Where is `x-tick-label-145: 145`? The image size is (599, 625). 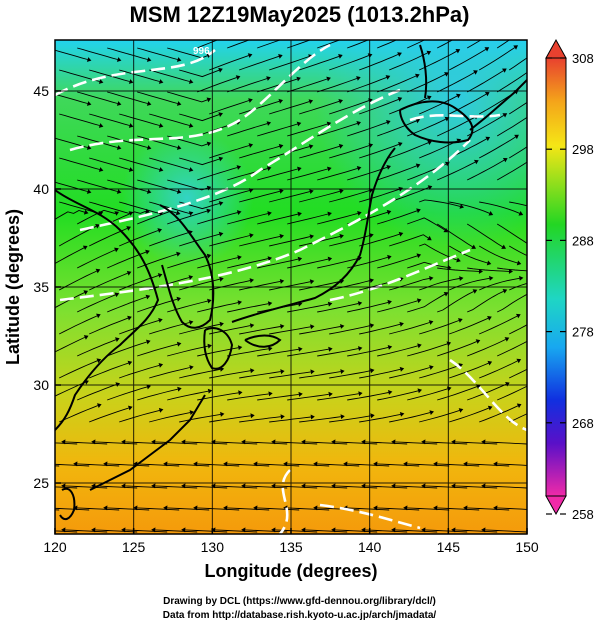
x-tick-label-145: 145 is located at coordinates (449, 547).